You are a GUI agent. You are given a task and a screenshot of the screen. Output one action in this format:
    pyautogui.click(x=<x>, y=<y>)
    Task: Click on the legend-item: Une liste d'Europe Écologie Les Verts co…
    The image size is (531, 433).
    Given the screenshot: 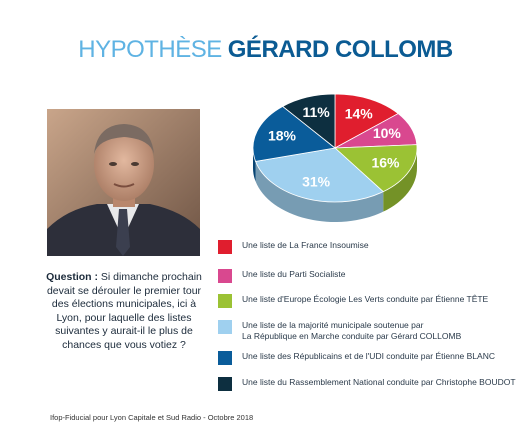 What is the action you would take?
    pyautogui.click(x=353, y=301)
    